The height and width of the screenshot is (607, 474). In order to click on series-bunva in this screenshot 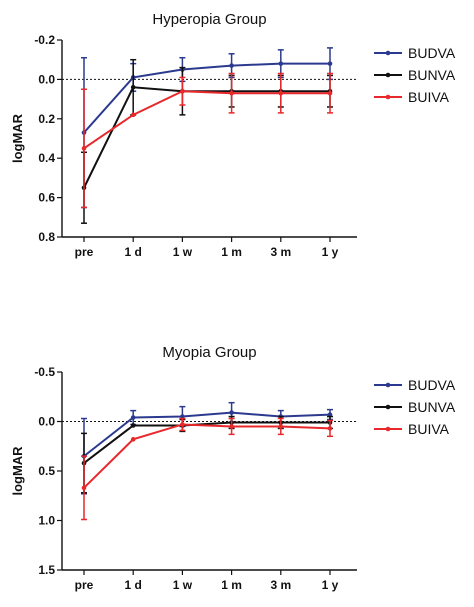, I will do `click(207, 141)`.